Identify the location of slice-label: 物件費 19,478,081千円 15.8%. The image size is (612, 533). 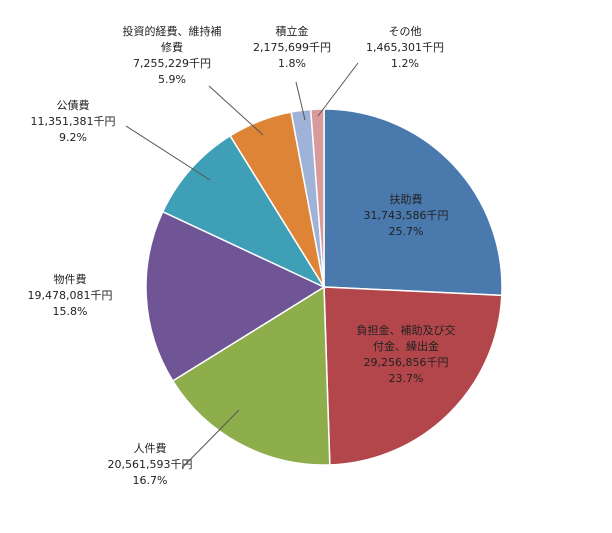
(70, 295).